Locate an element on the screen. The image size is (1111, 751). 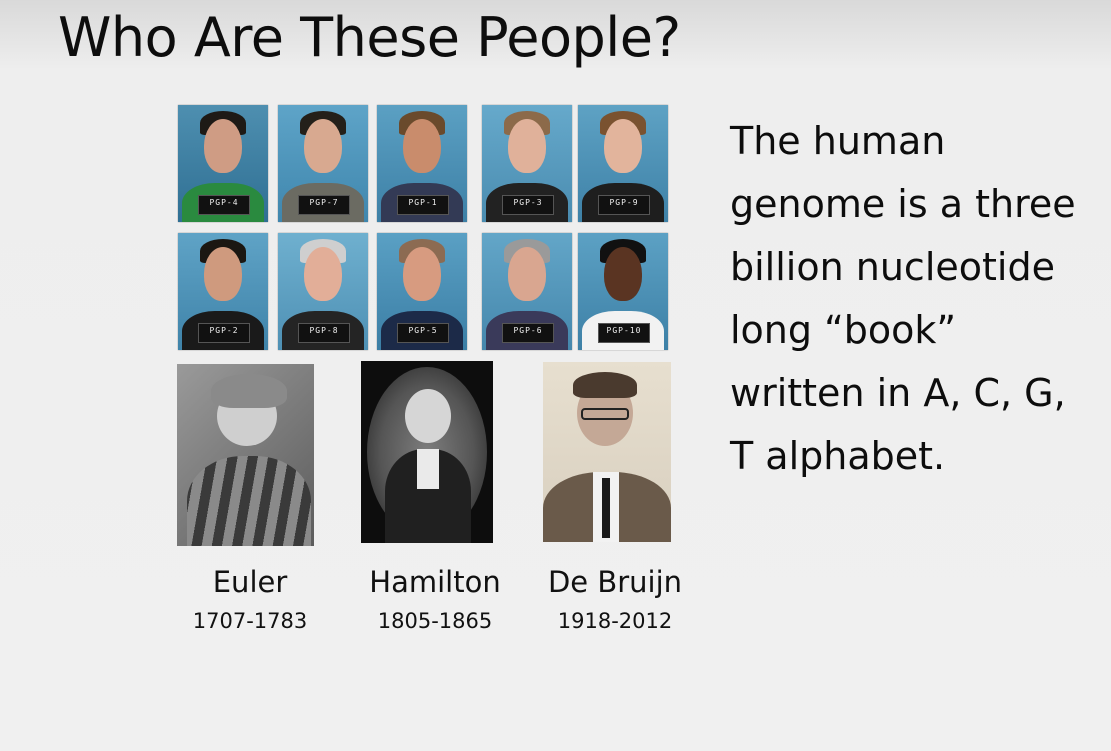
pgp-label: PGP-10 is located at coordinates (624, 330).